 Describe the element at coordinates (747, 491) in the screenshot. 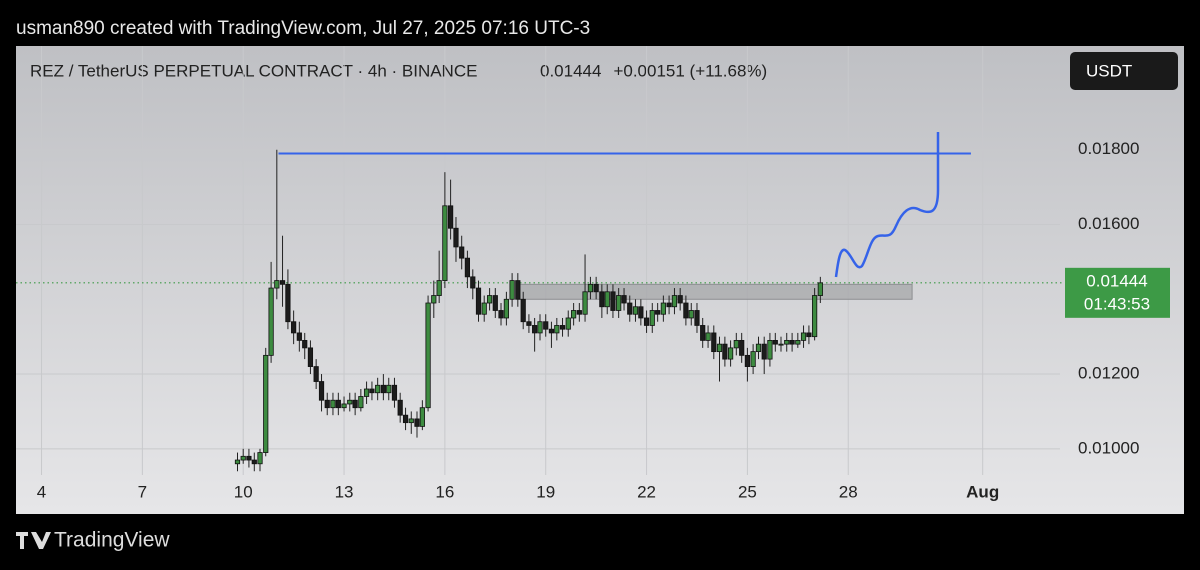

I see `x-tick-label: 25` at that location.